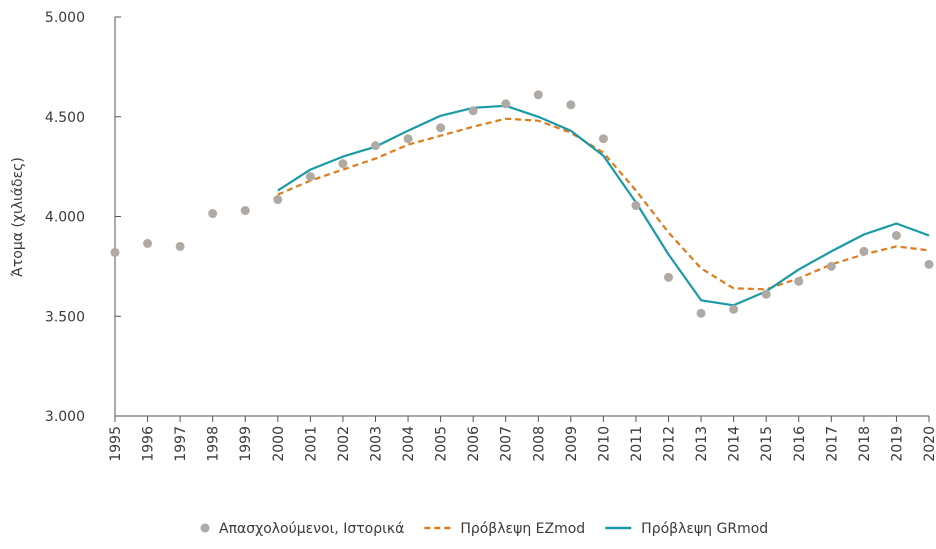  I want to click on y-tick-label: 4.500, so click(65, 118).